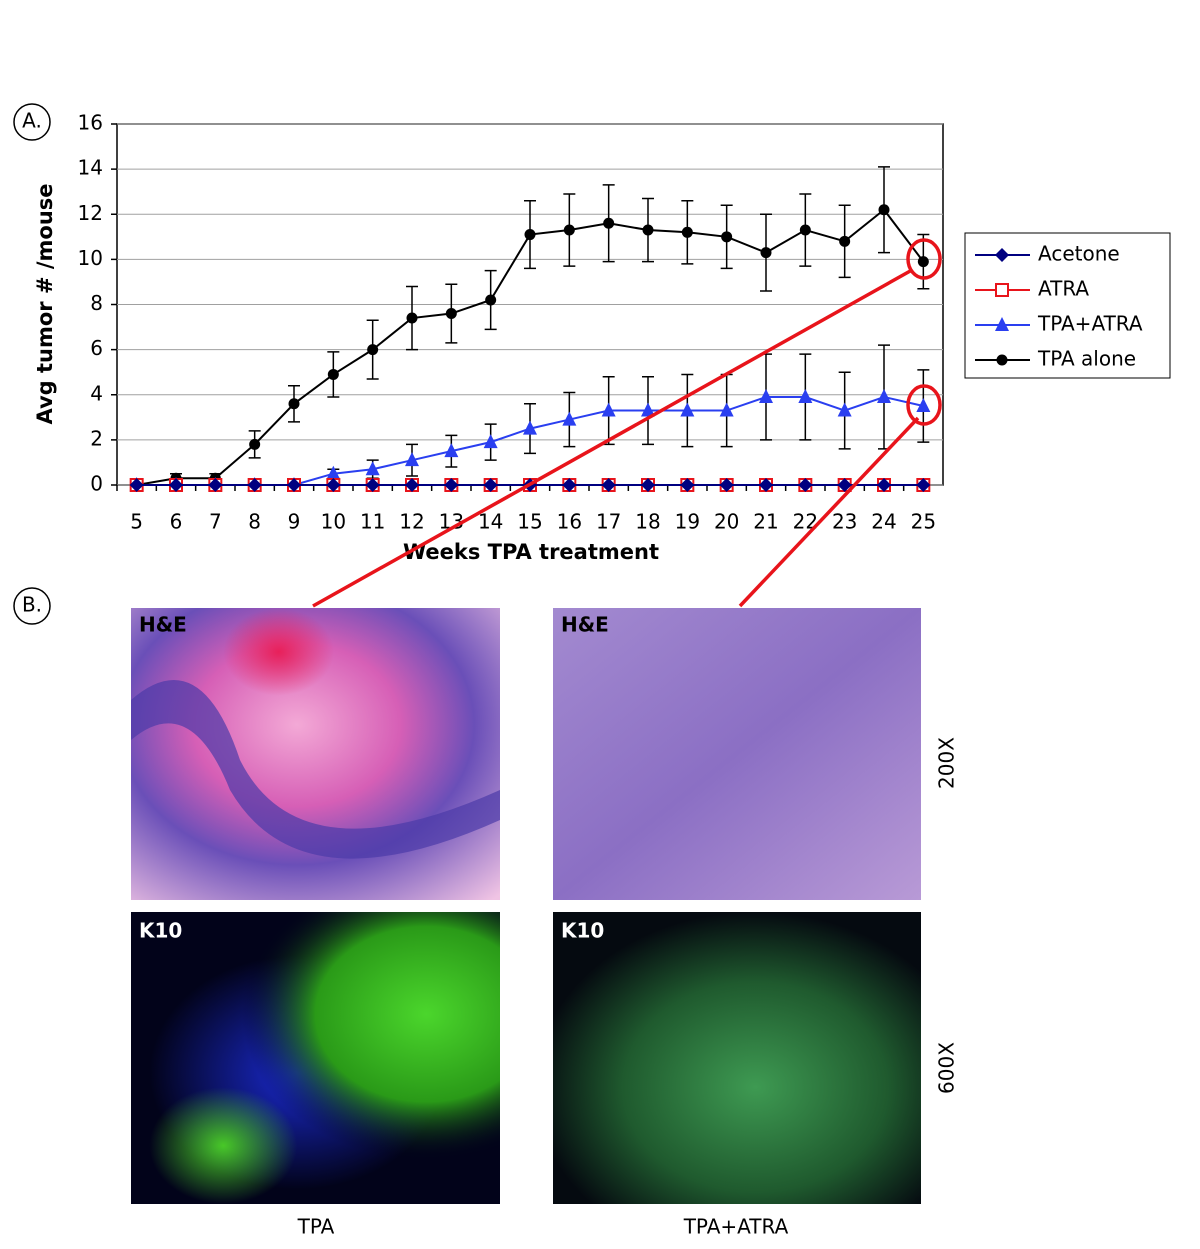  Describe the element at coordinates (254, 522) in the screenshot. I see `x-tick-label: 8` at that location.